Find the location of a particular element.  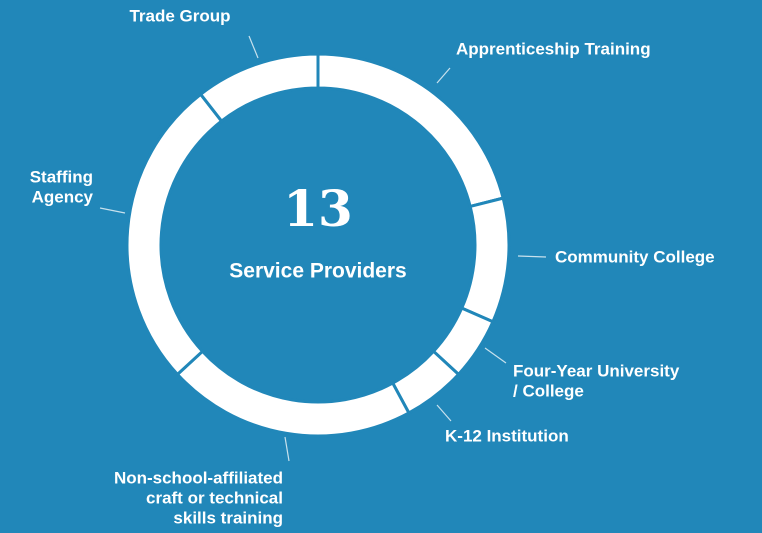

segment-label: craft or technical is located at coordinates (214, 497).